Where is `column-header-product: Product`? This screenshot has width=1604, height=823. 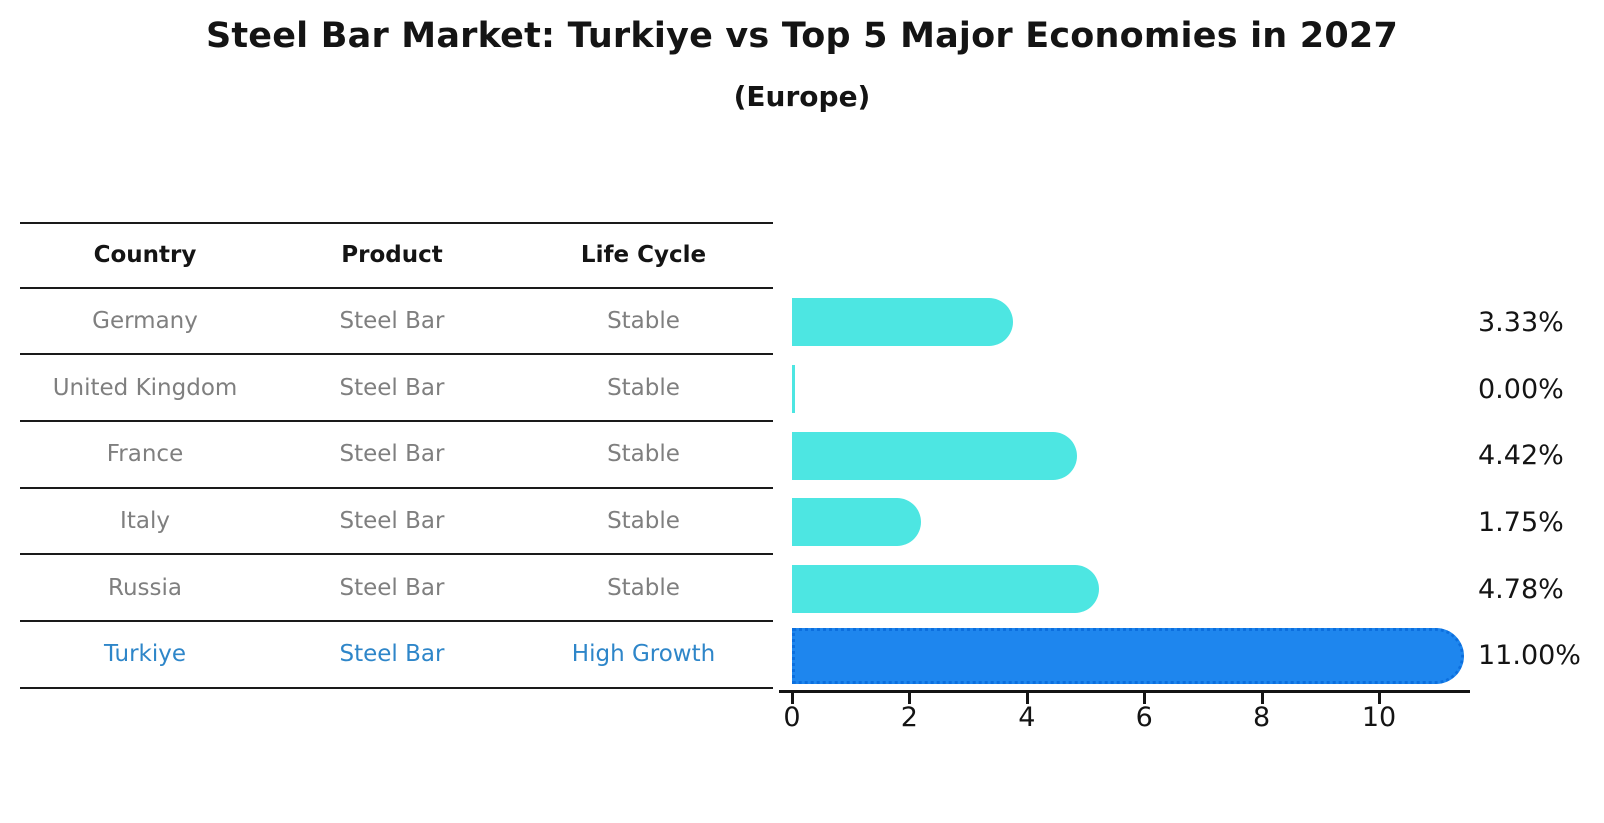 column-header-product: Product is located at coordinates (392, 255).